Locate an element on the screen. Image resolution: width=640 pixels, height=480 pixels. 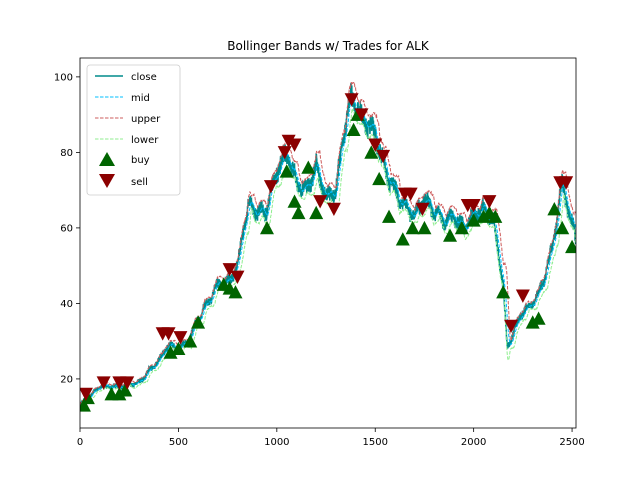
chart-title: Bollinger Bands w/ Trades for ALK is located at coordinates (328, 46).